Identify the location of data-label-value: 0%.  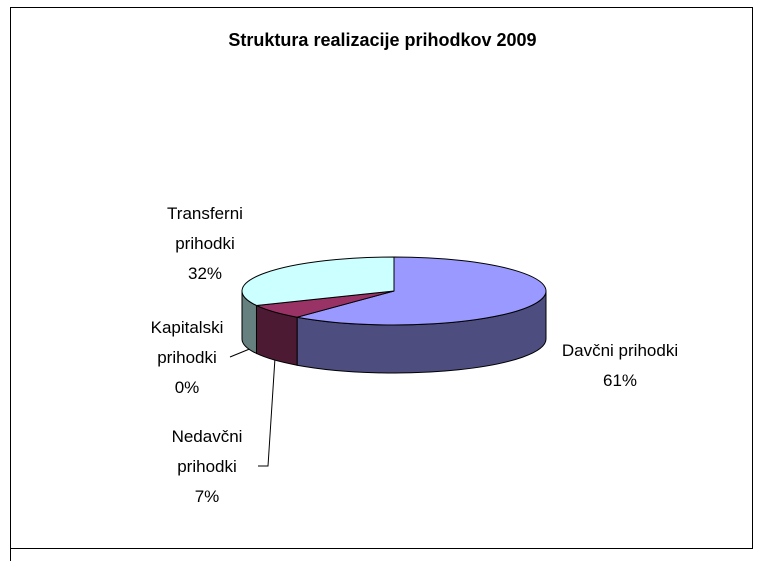
(187, 387).